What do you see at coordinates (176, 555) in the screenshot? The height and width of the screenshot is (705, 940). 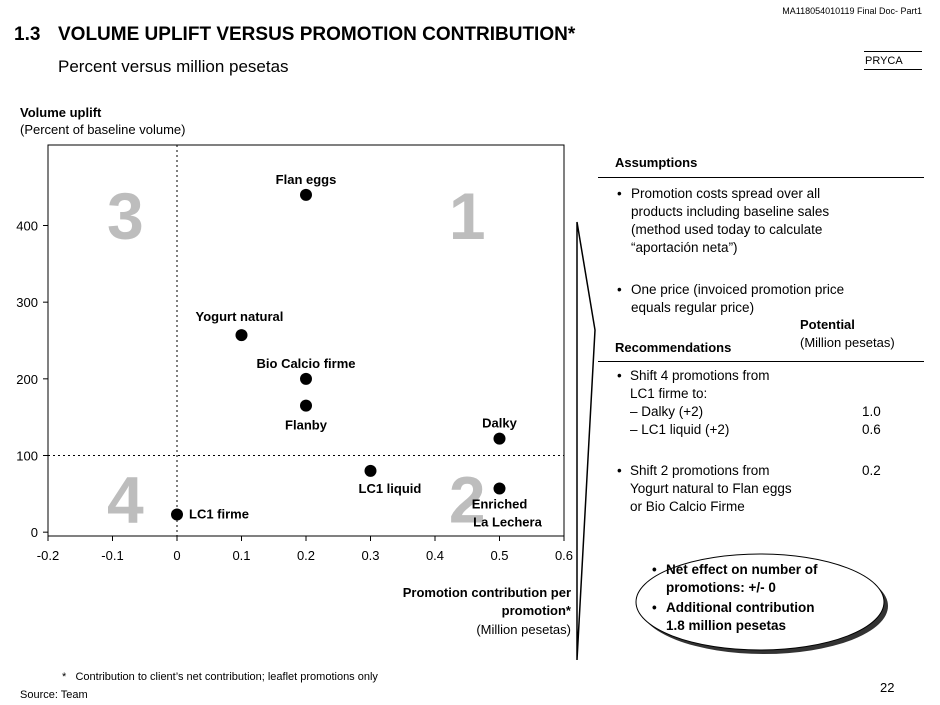 I see `x-tick-label: 0` at bounding box center [176, 555].